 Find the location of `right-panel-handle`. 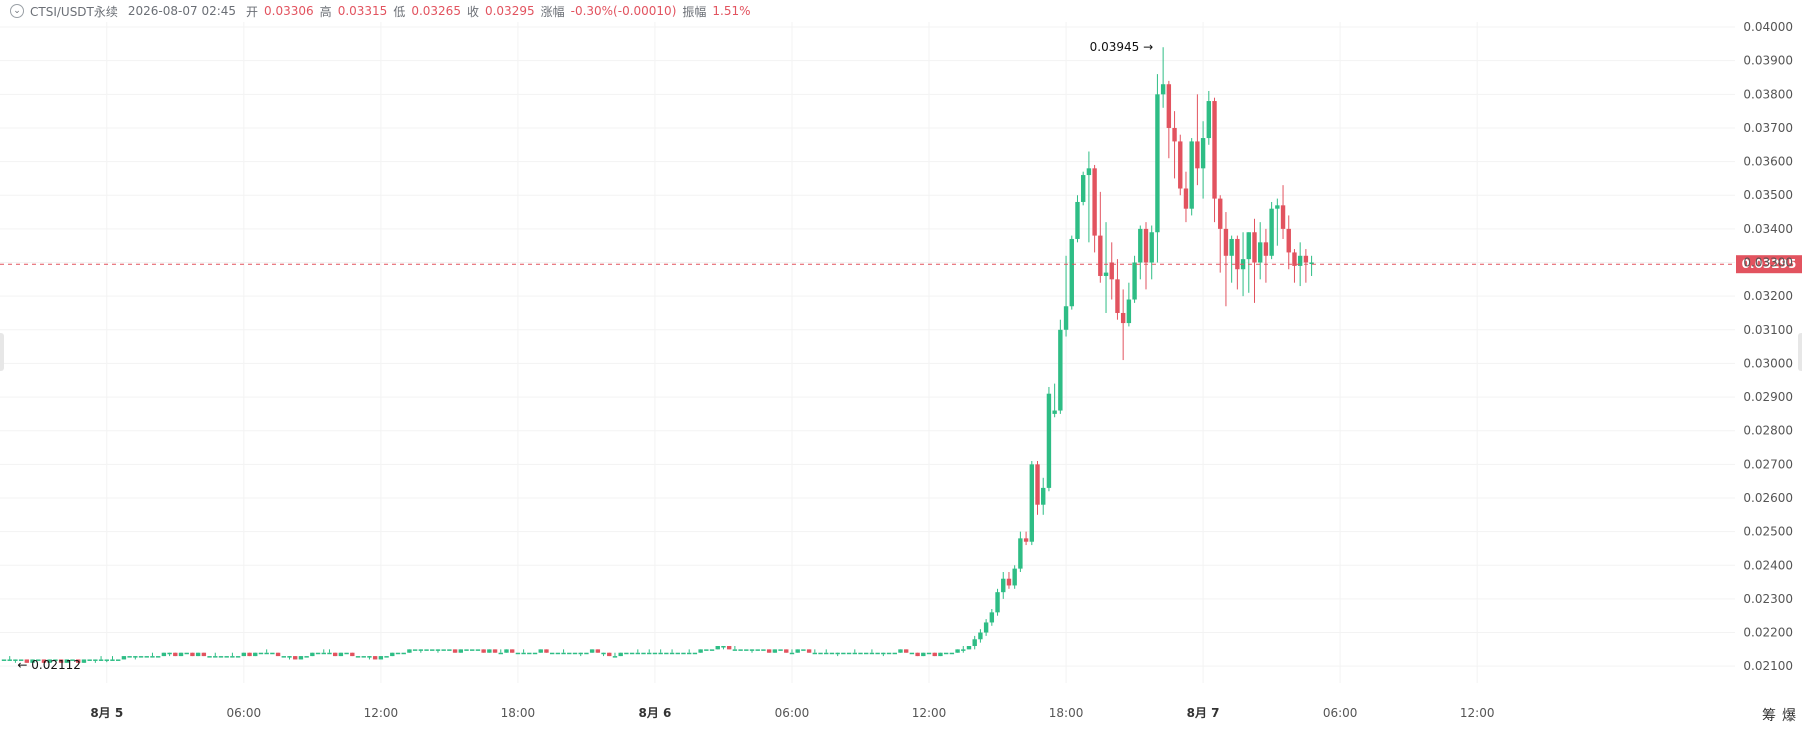

right-panel-handle is located at coordinates (1800, 352).